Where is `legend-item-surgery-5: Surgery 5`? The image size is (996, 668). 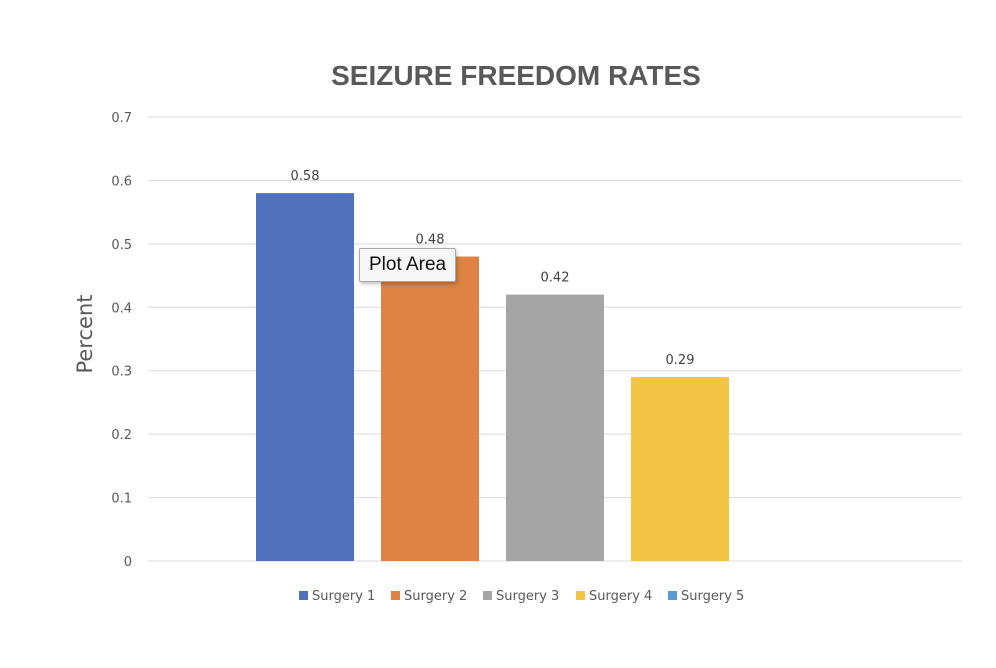 legend-item-surgery-5: Surgery 5 is located at coordinates (706, 596).